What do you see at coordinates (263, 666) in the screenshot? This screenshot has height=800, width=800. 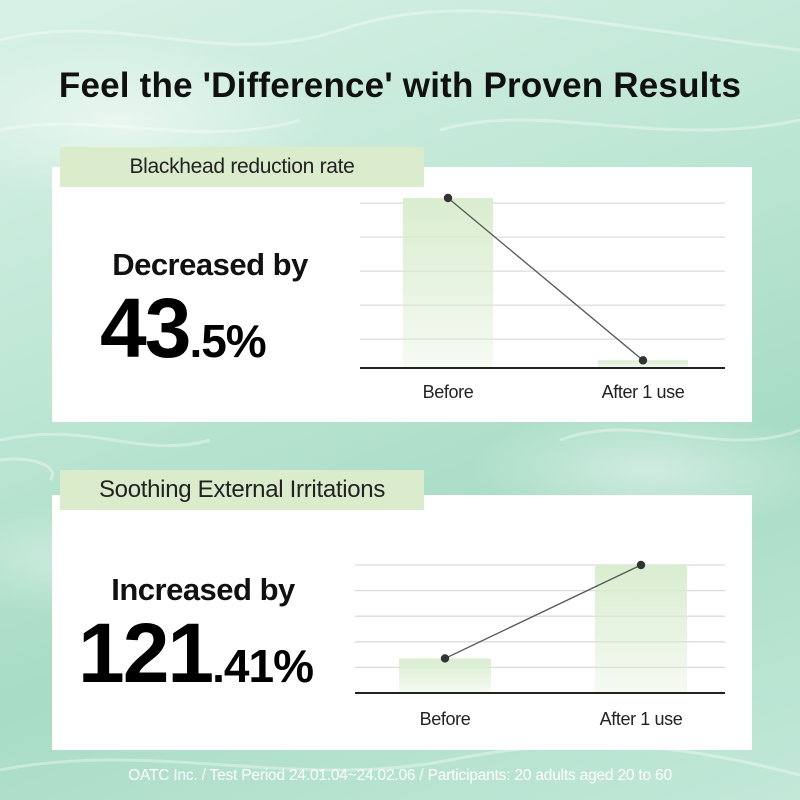 I see `soothing-result-decimal: .41%` at bounding box center [263, 666].